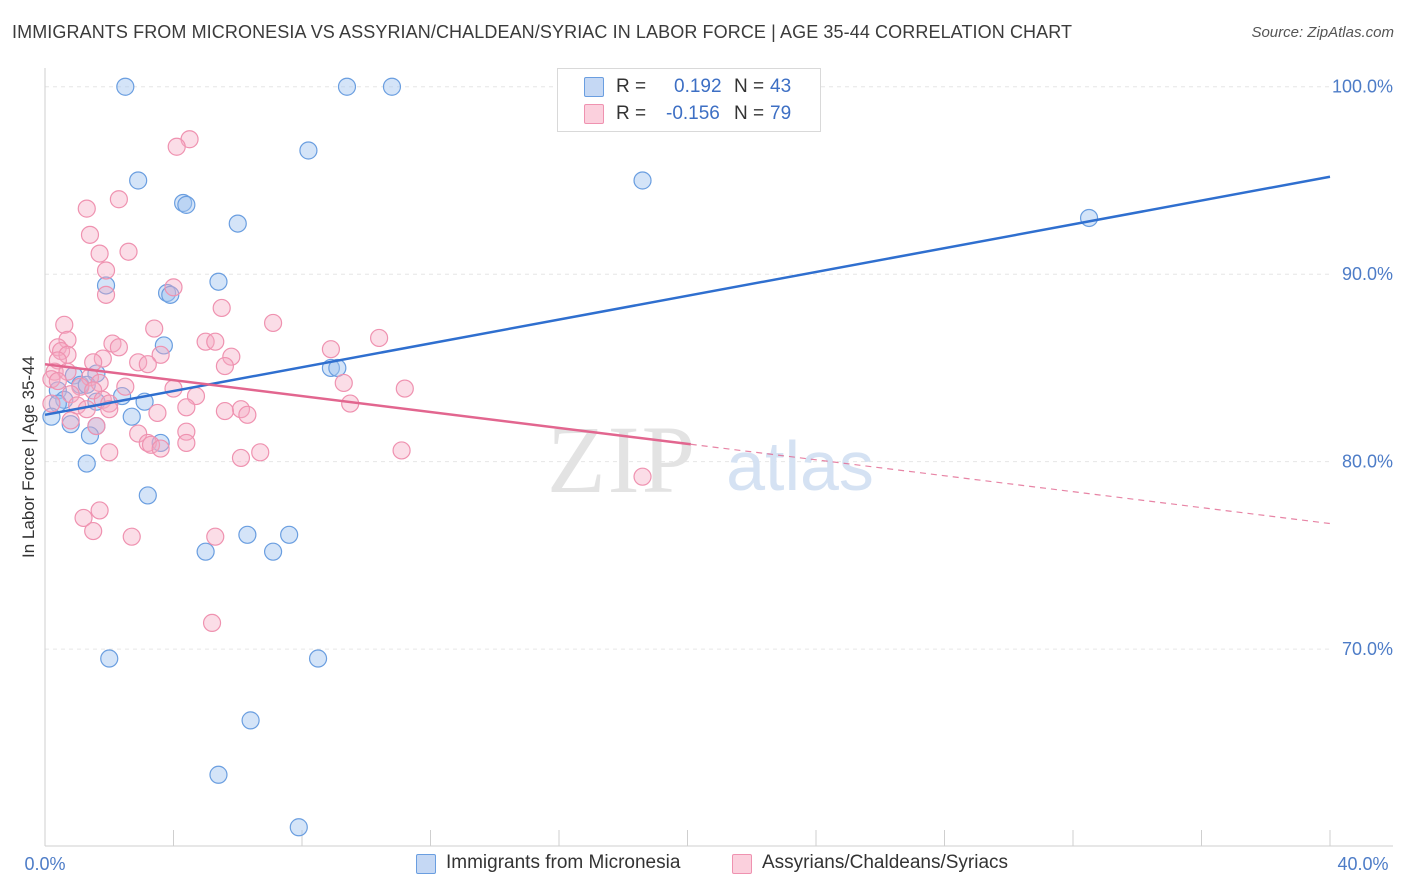 This screenshot has height=892, width=1406. Describe the element at coordinates (1362, 368) in the screenshot. I see `y-tick-labels: 70.0% 80.0% 90.0% 100.0%` at that location.